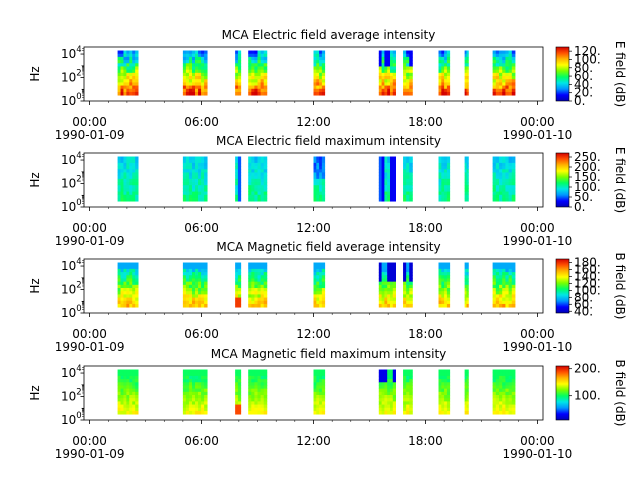 The image size is (640, 480). Describe the element at coordinates (620, 393) in the screenshot. I see `colorbar-label: B field (dB)` at that location.